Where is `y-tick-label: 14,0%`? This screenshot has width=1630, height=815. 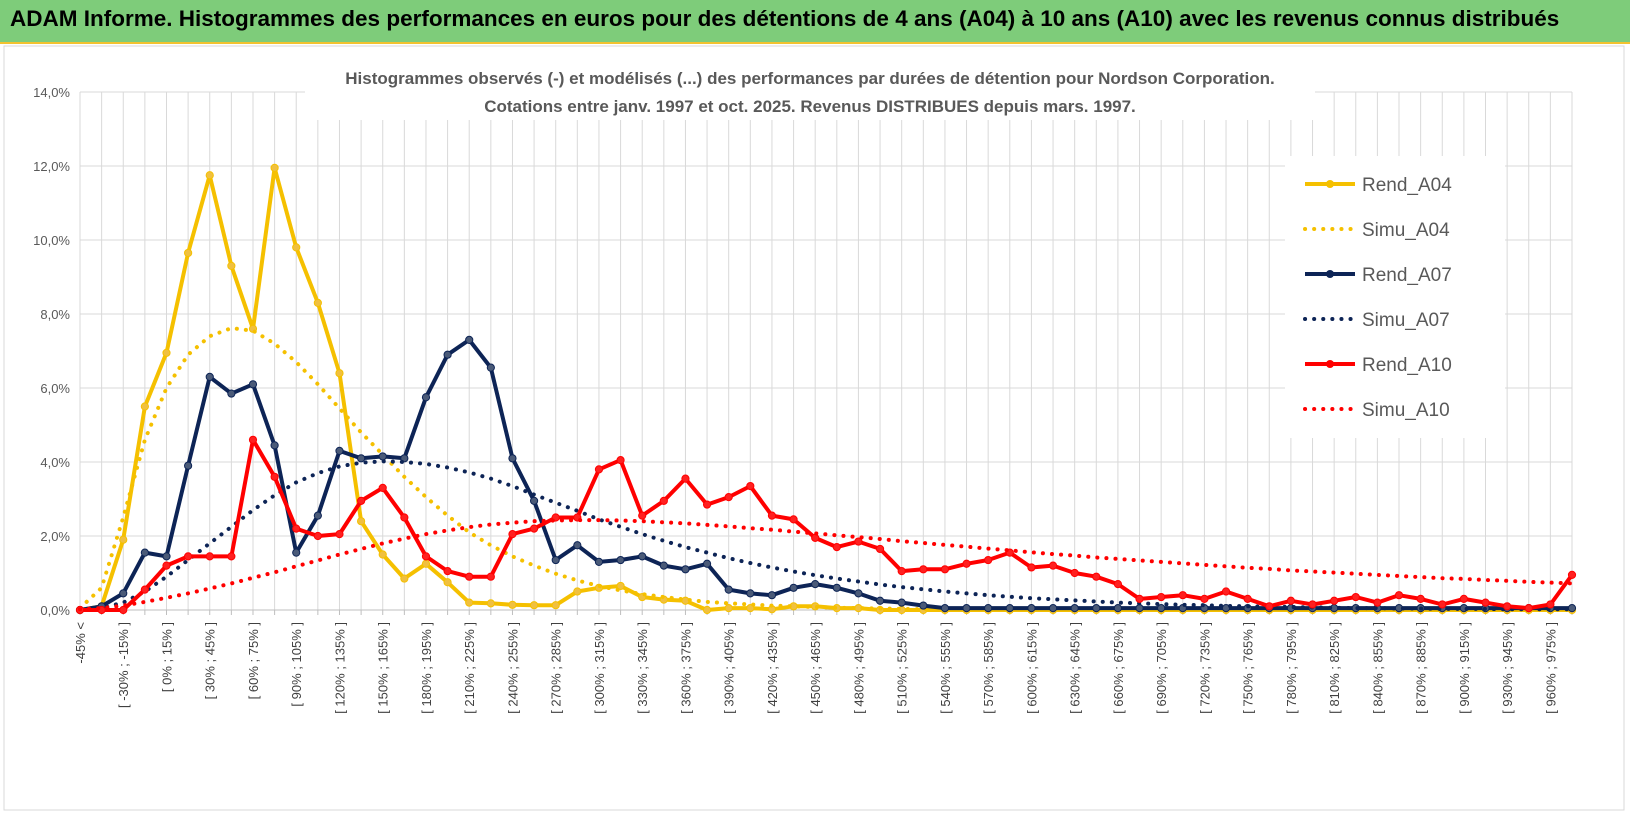 y-tick-label: 14,0% is located at coordinates (51, 92).